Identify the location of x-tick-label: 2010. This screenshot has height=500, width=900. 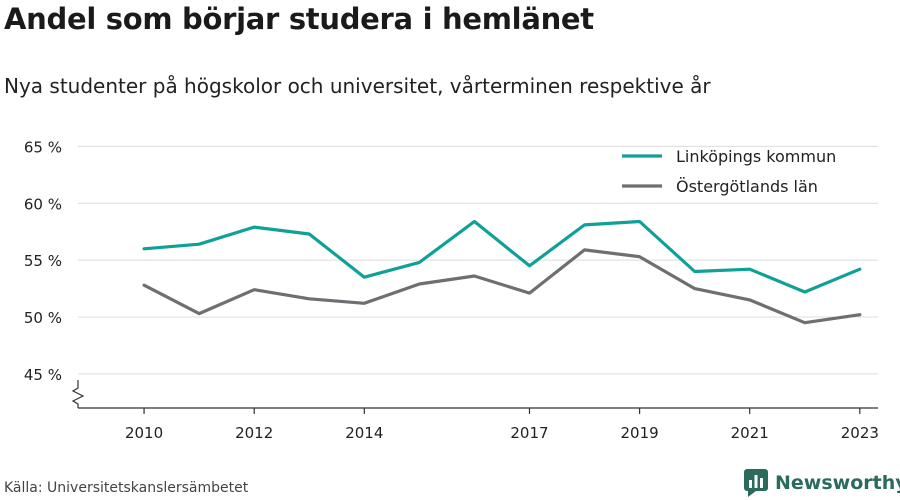
(144, 433).